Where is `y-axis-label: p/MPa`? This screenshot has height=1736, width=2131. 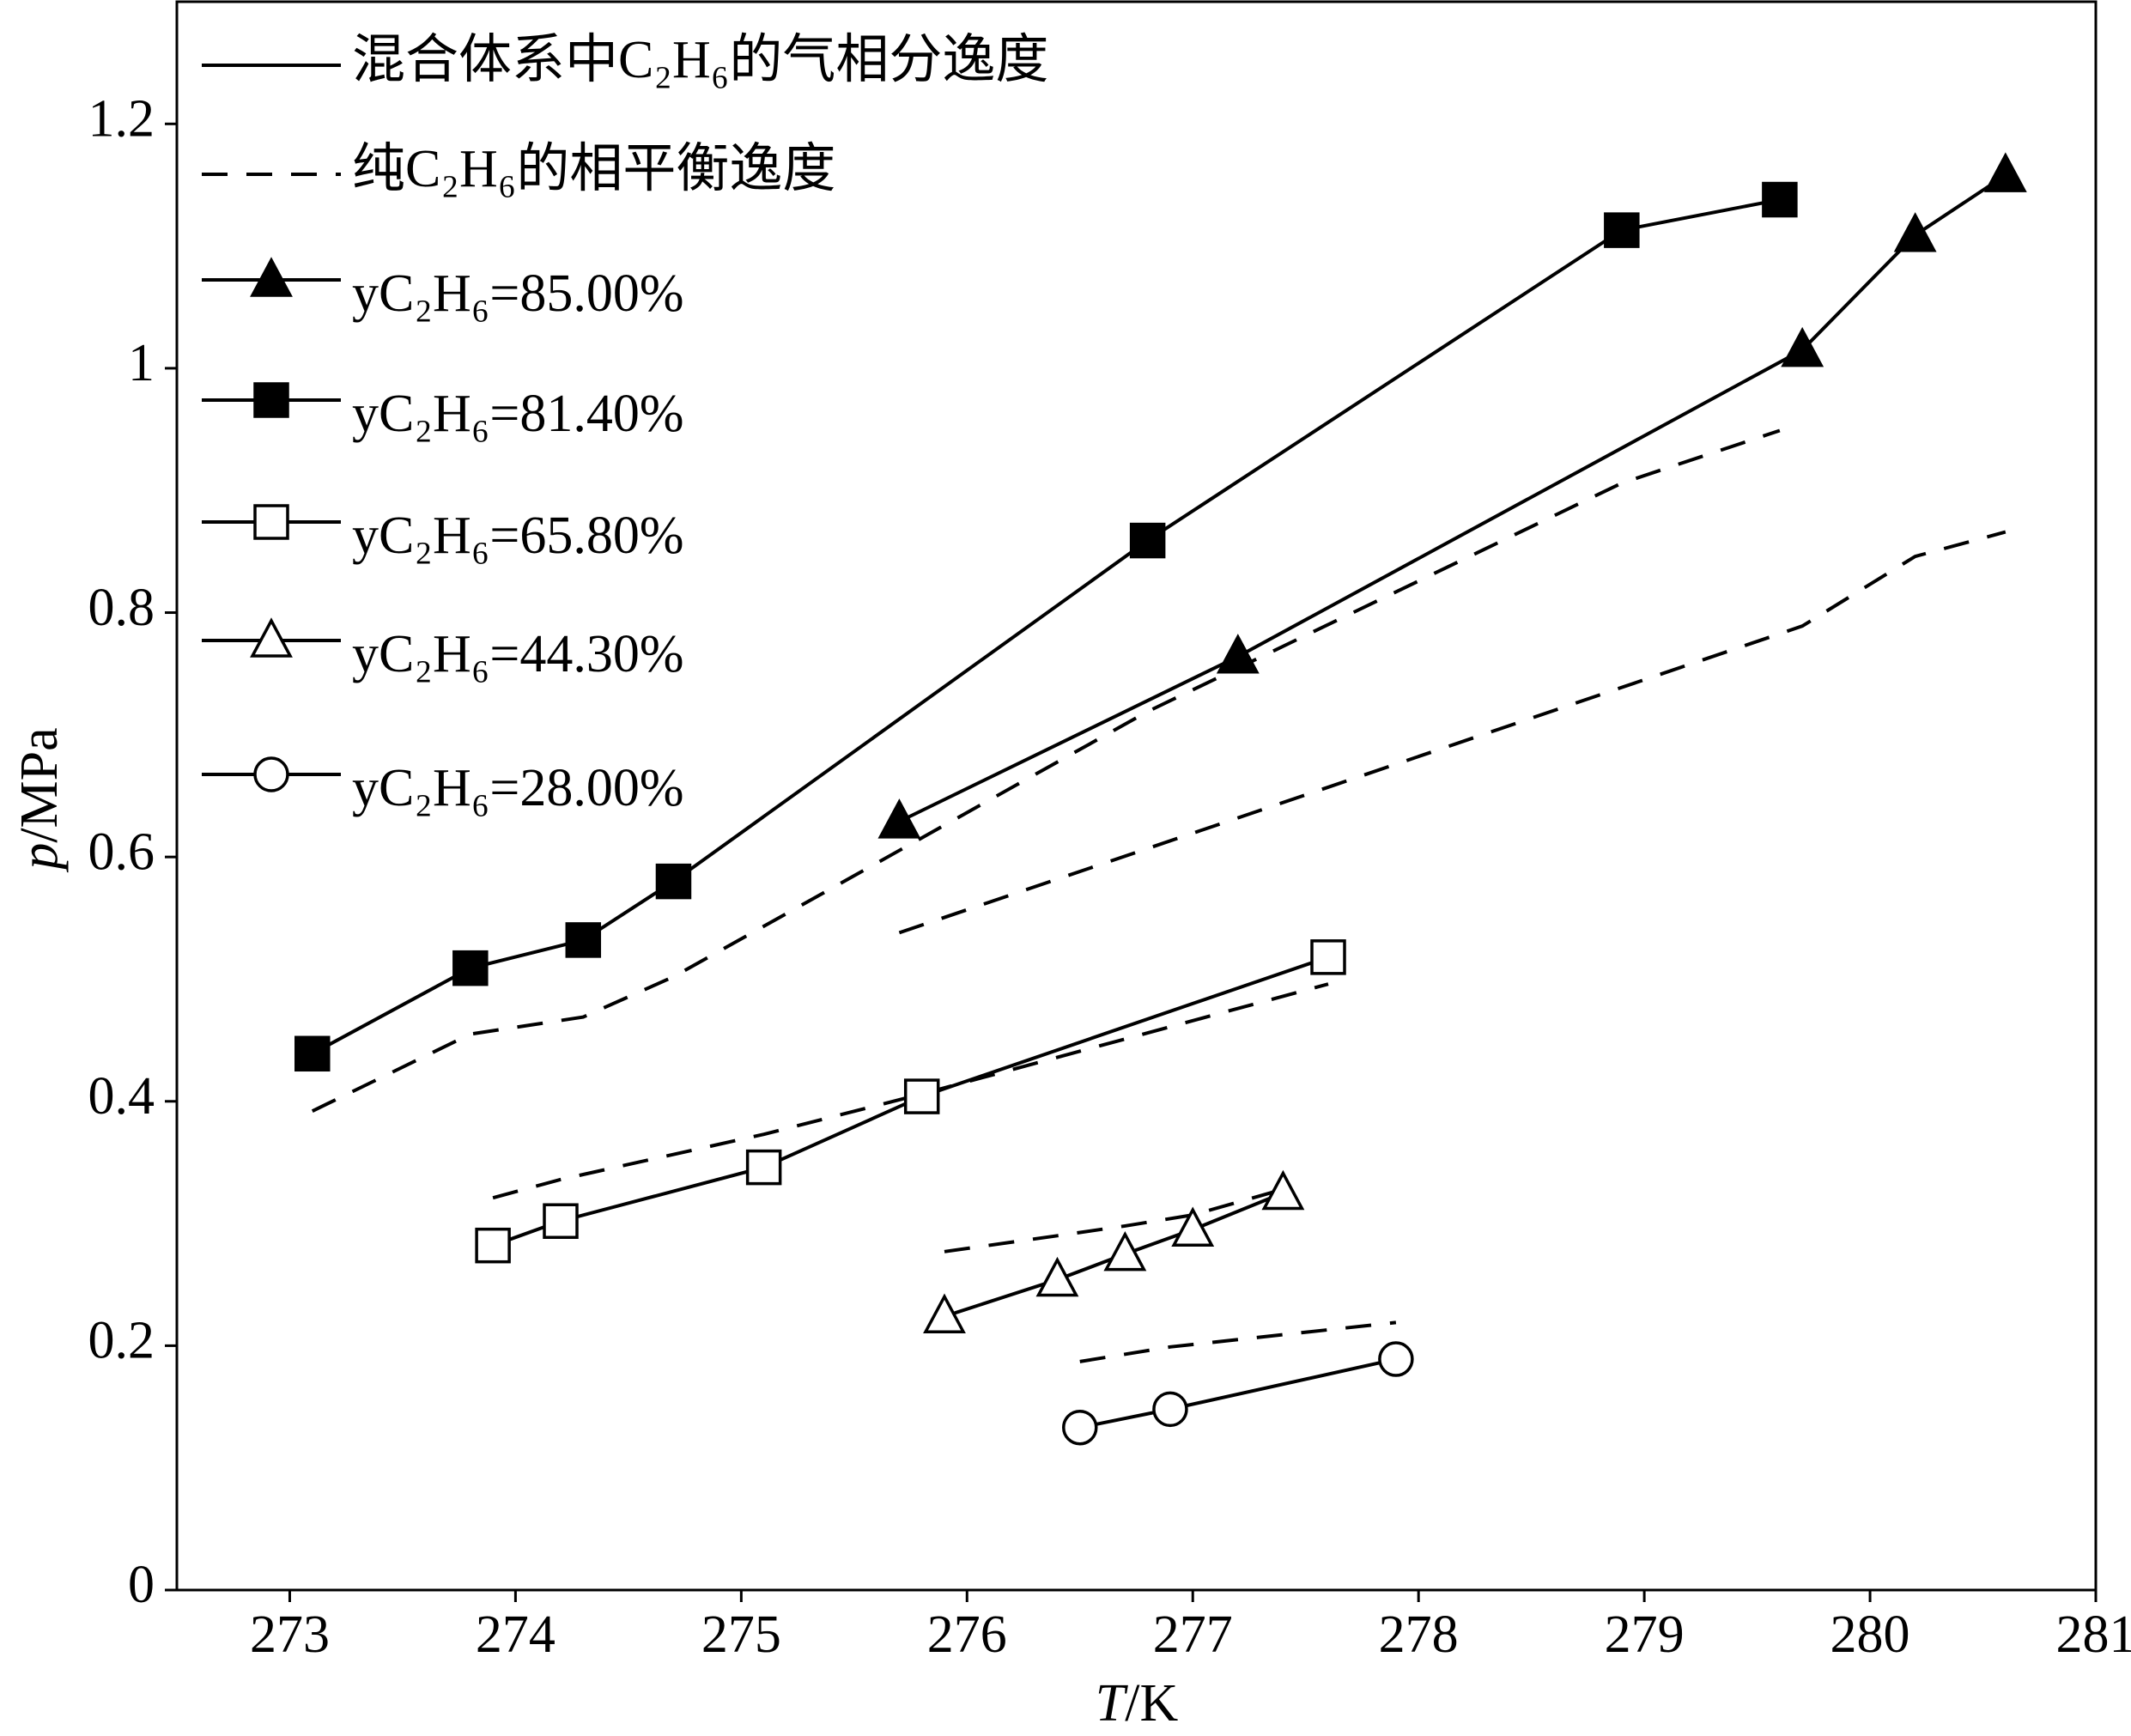 y-axis-label: p/MPa is located at coordinates (39, 799).